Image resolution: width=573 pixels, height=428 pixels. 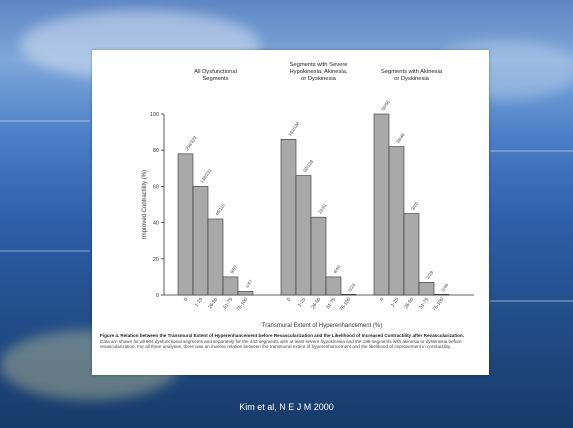 What do you see at coordinates (233, 269) in the screenshot?
I see `data-label: 9/87` at bounding box center [233, 269].